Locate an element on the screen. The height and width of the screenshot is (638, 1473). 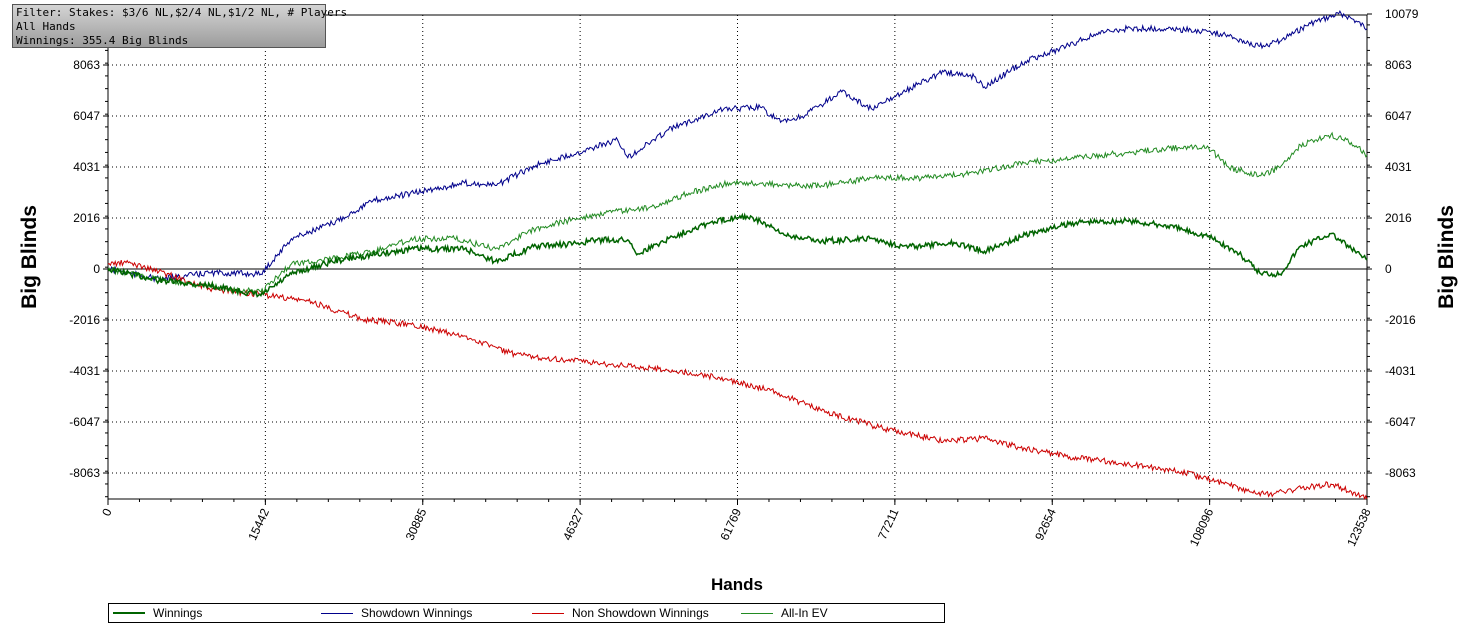
y-tick-label-left: 2016 is located at coordinates (86, 218).